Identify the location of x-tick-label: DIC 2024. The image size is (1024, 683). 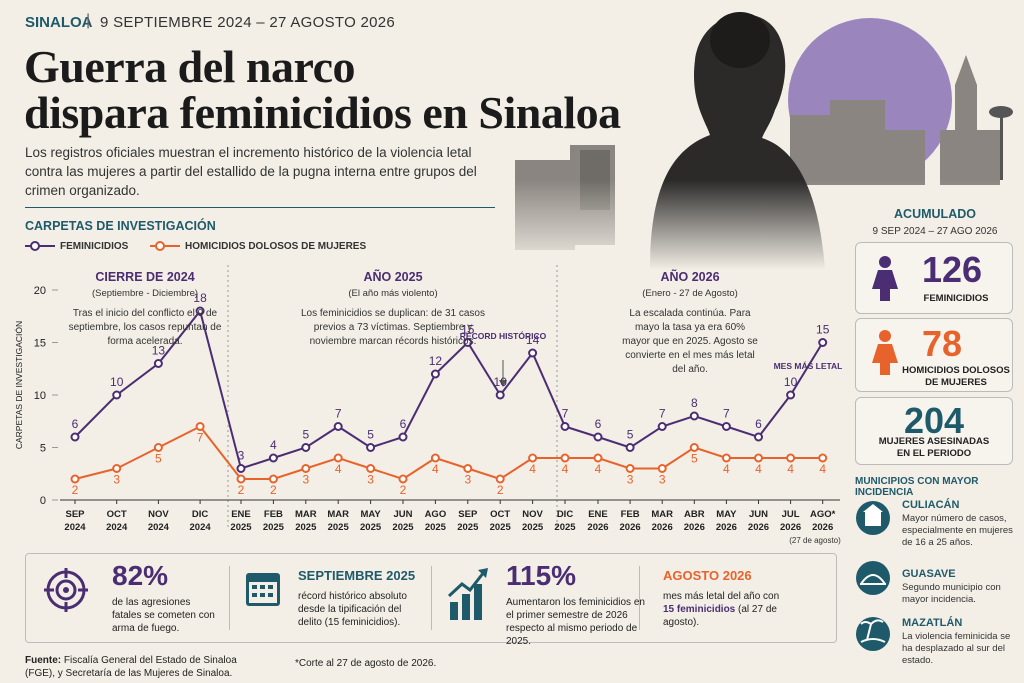
(200, 521).